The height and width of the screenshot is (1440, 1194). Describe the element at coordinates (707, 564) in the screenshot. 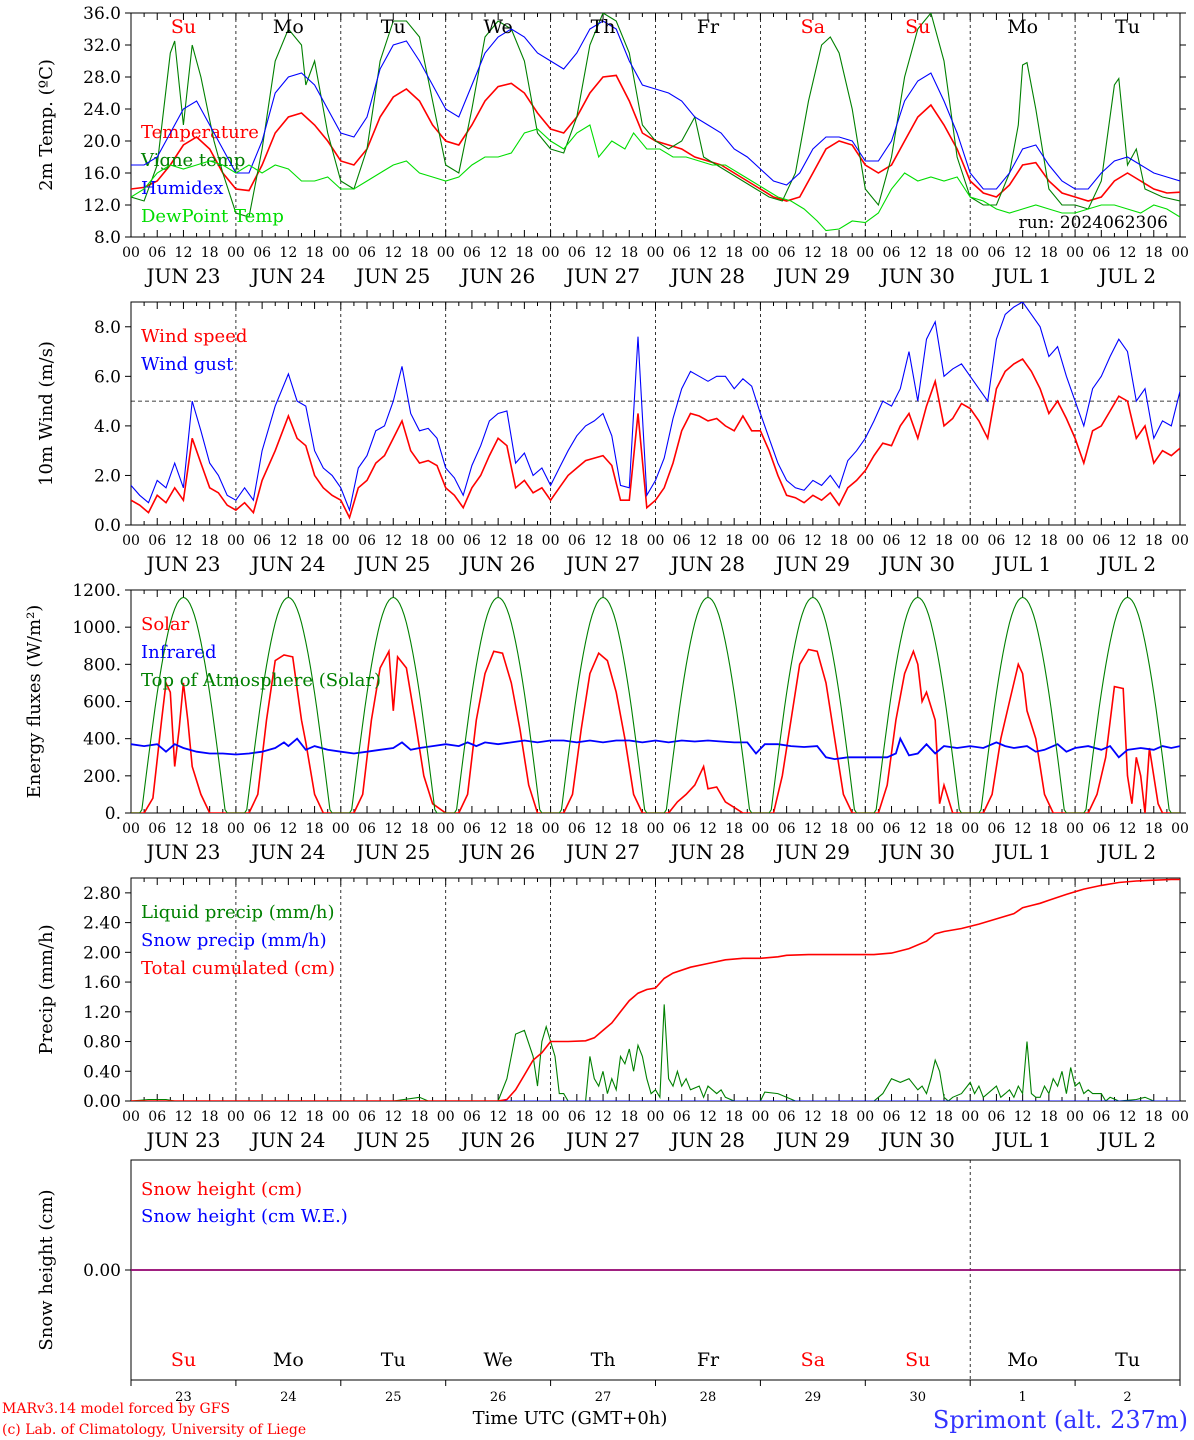

I see `date-label: JUN 28` at that location.